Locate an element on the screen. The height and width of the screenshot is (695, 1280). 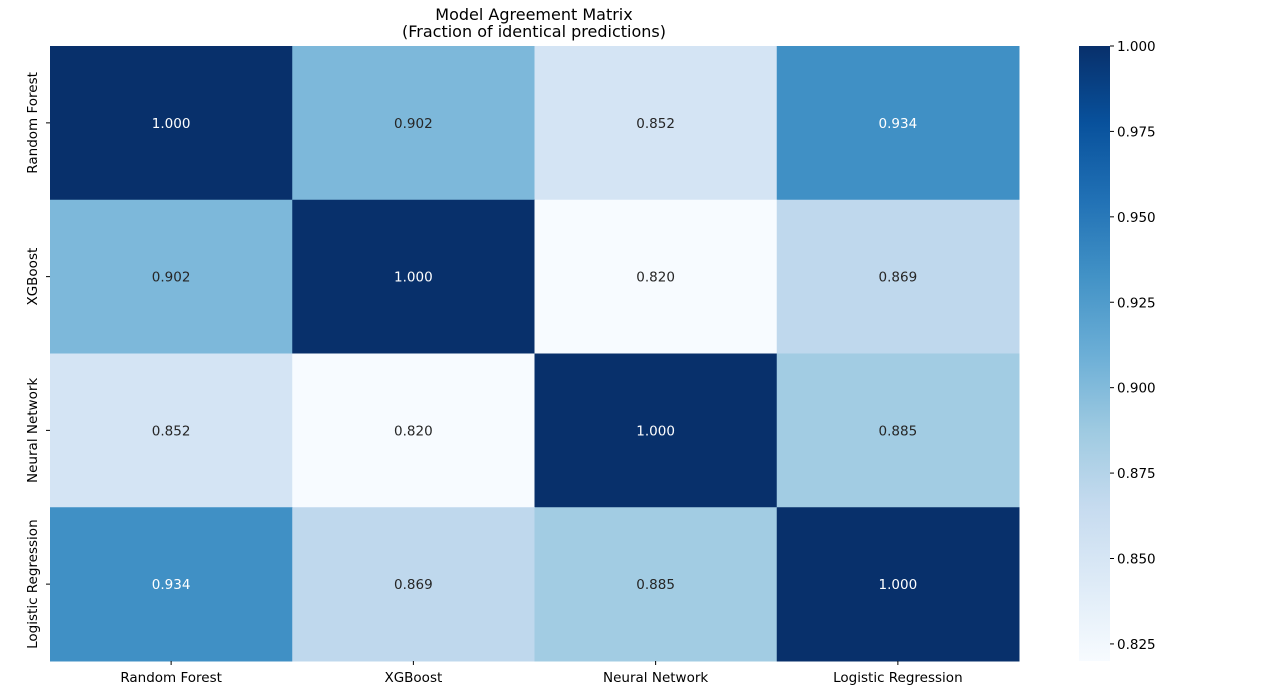
column-tick-label: Random Forest is located at coordinates (171, 678).